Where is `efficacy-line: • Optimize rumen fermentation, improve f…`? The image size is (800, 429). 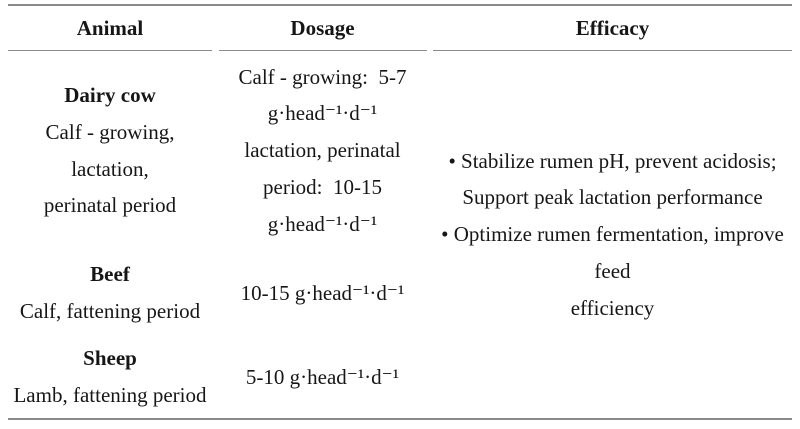
efficacy-line: • Optimize rumen fermentation, improve f… is located at coordinates (615, 252).